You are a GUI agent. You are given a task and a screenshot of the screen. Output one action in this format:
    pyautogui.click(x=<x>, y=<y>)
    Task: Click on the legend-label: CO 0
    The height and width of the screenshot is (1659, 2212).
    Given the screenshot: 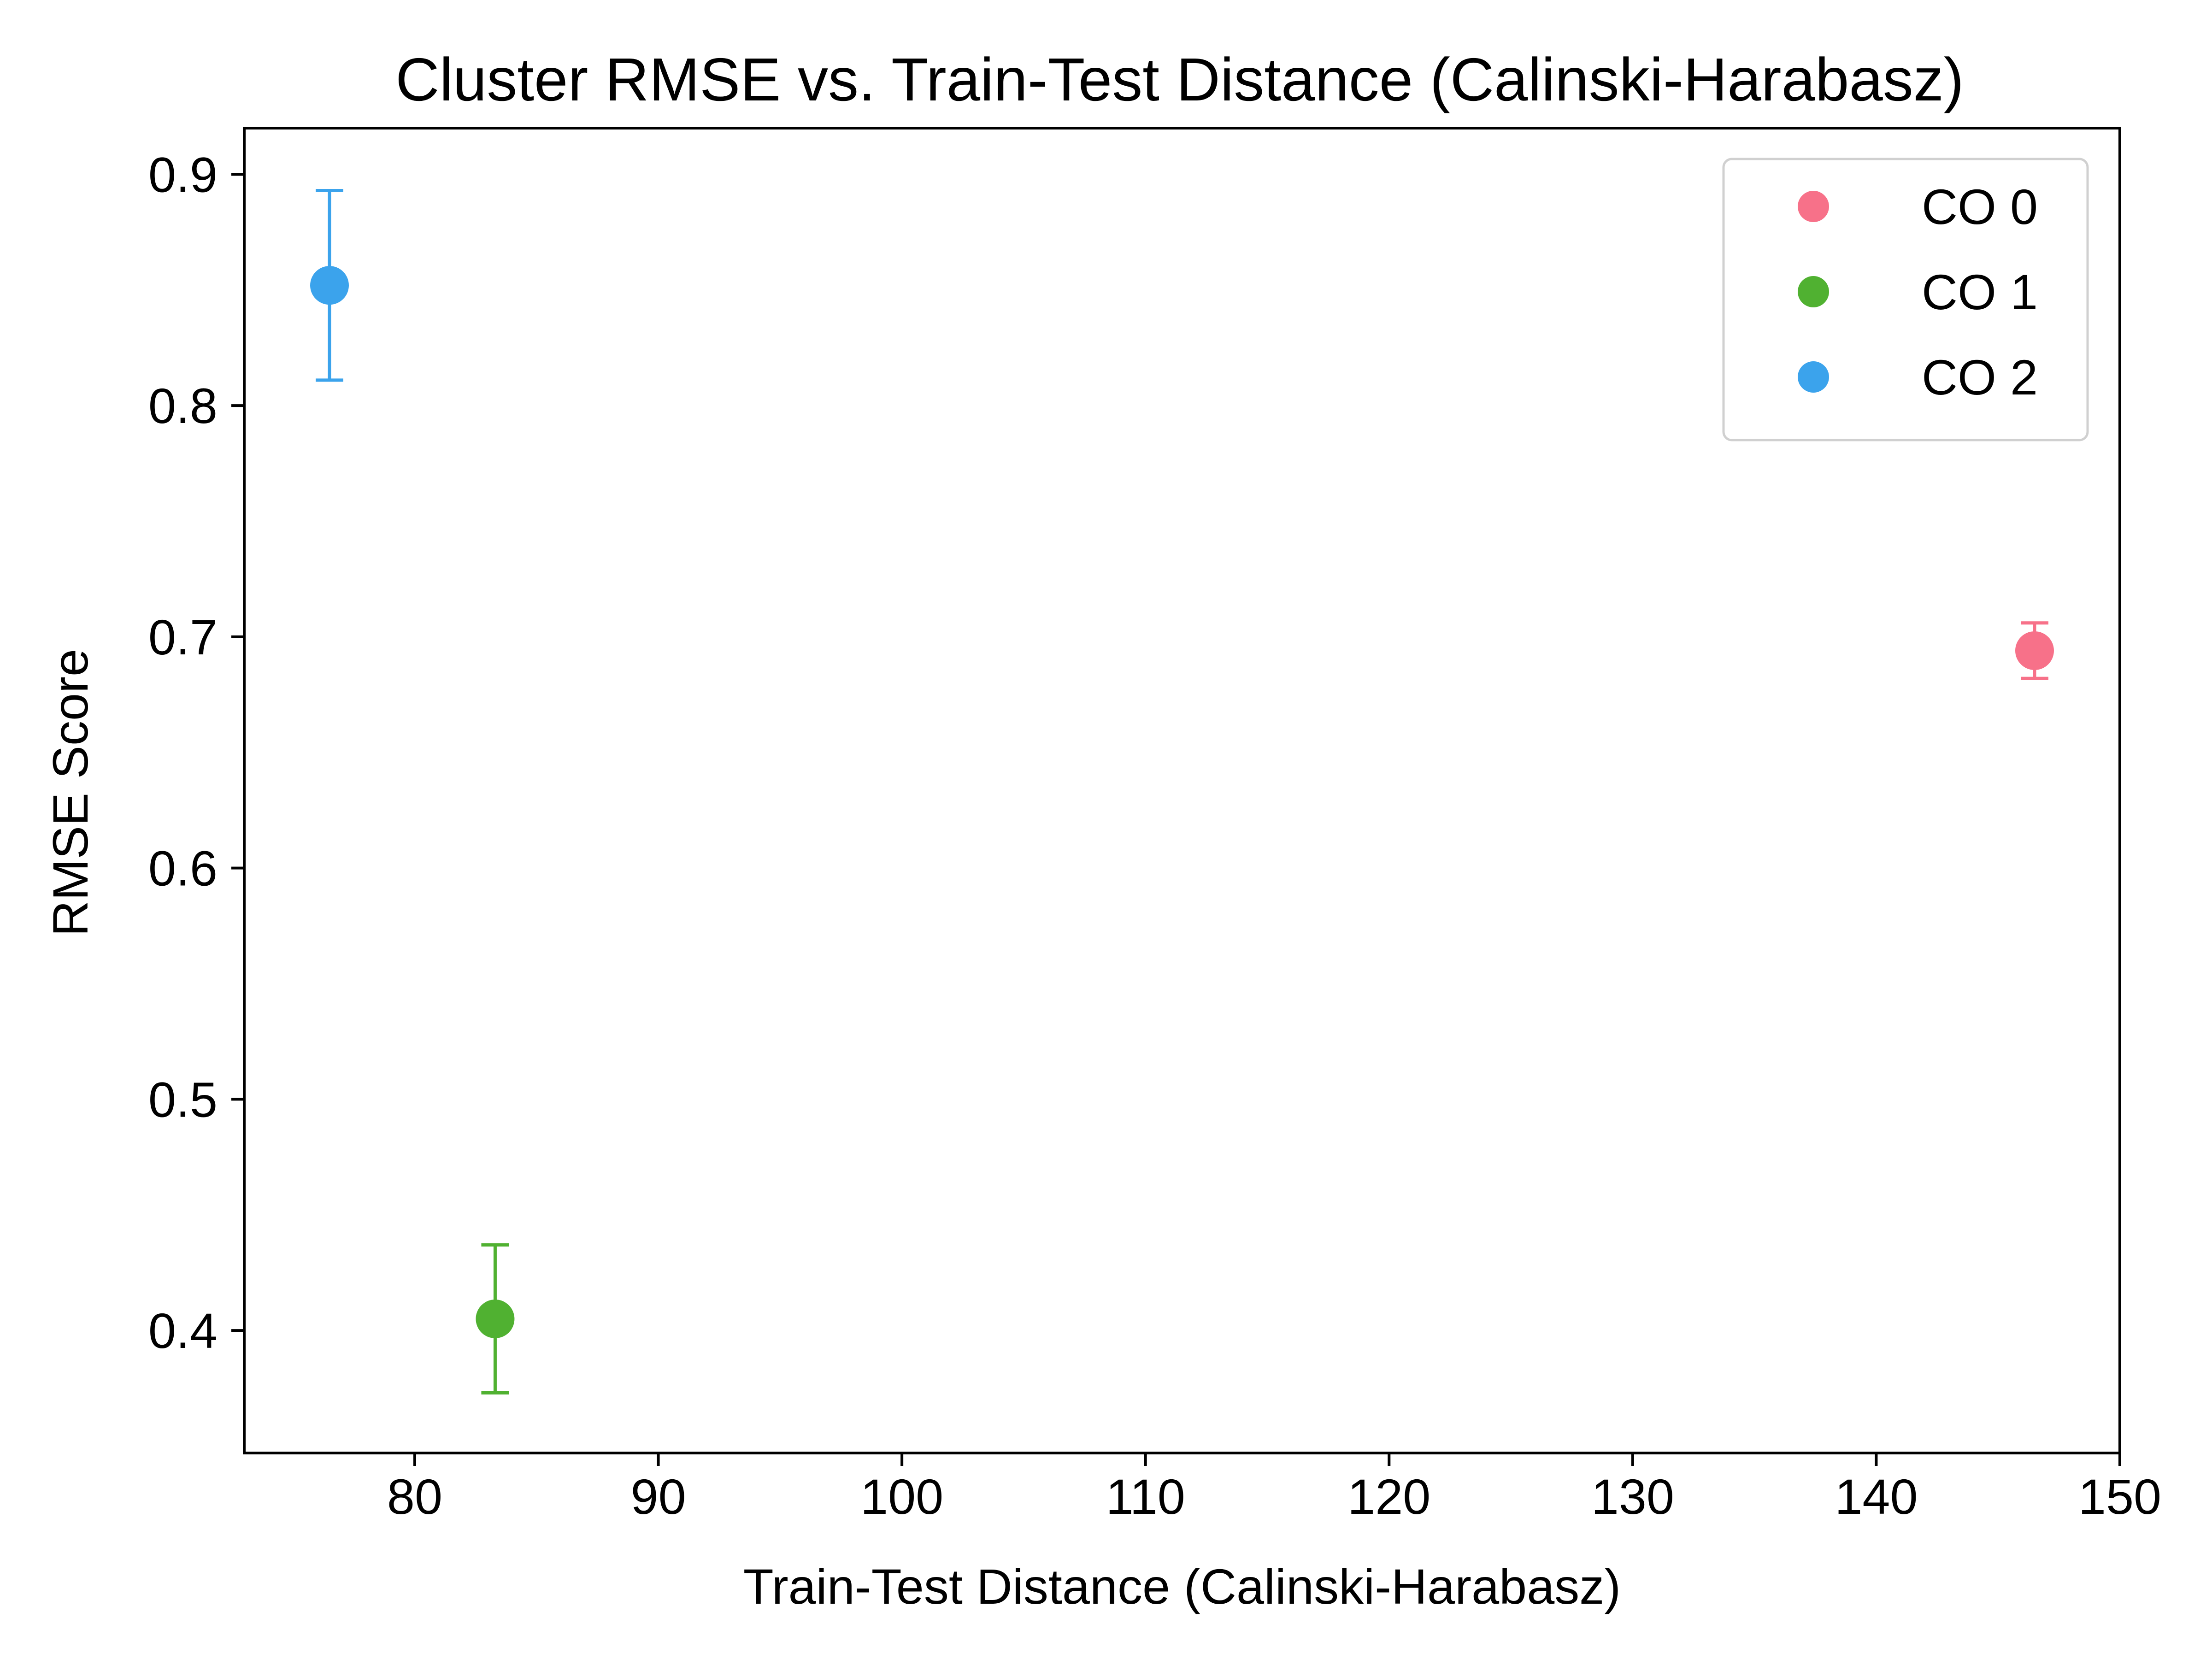 What is the action you would take?
    pyautogui.click(x=1980, y=207)
    